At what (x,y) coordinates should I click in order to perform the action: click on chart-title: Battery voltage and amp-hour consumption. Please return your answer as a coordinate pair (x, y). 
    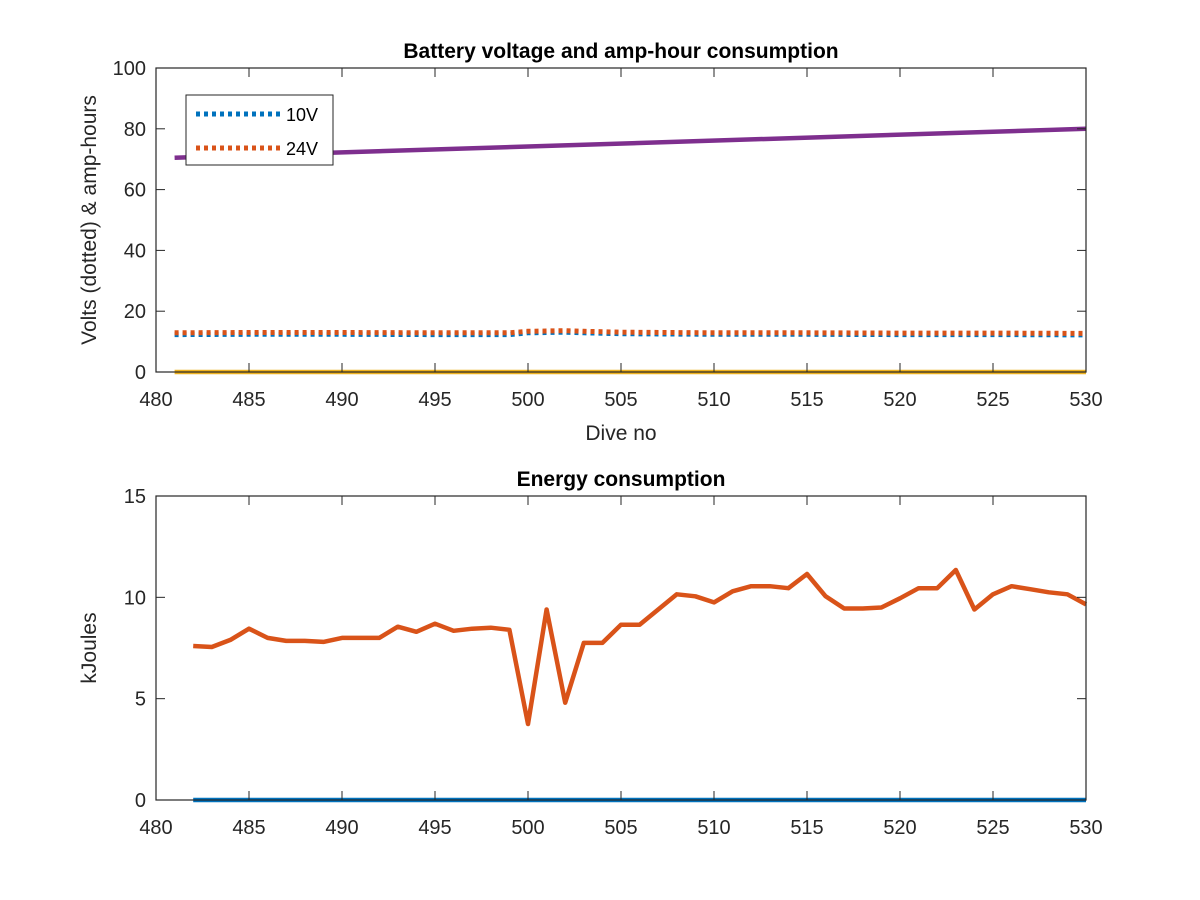
    Looking at the image, I should click on (620, 51).